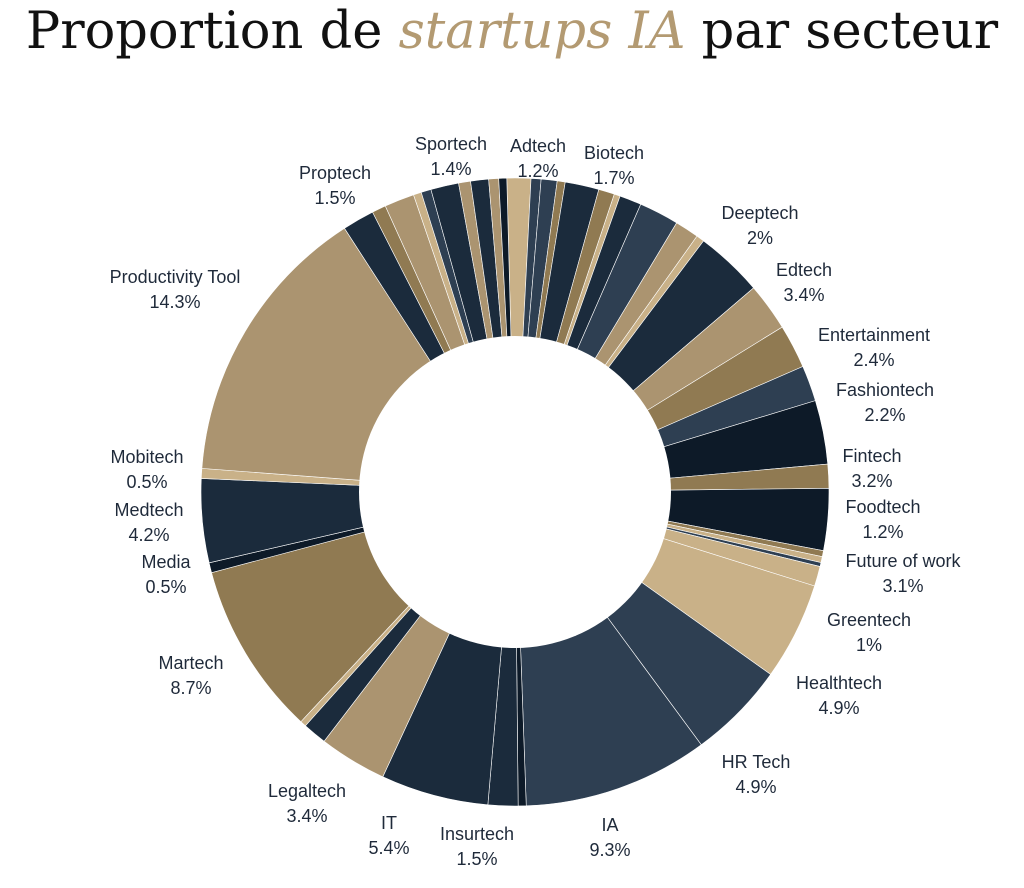 This screenshot has height=888, width=1024. I want to click on value-medtech: 4.2%, so click(148, 535).